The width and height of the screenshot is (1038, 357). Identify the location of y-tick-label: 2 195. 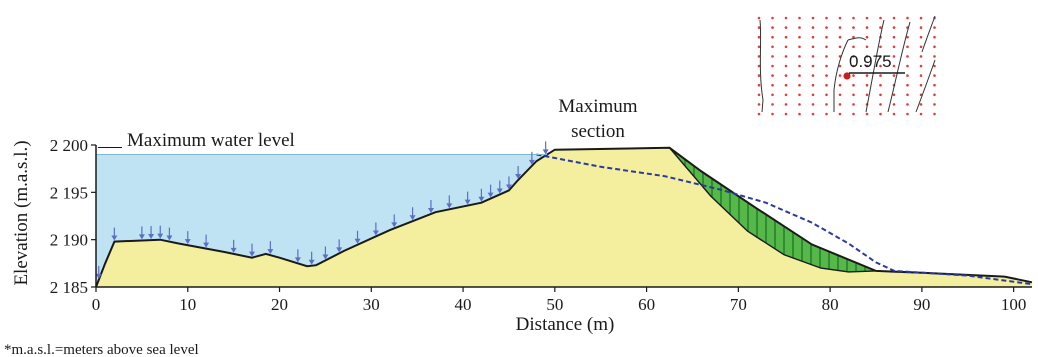
(69, 192).